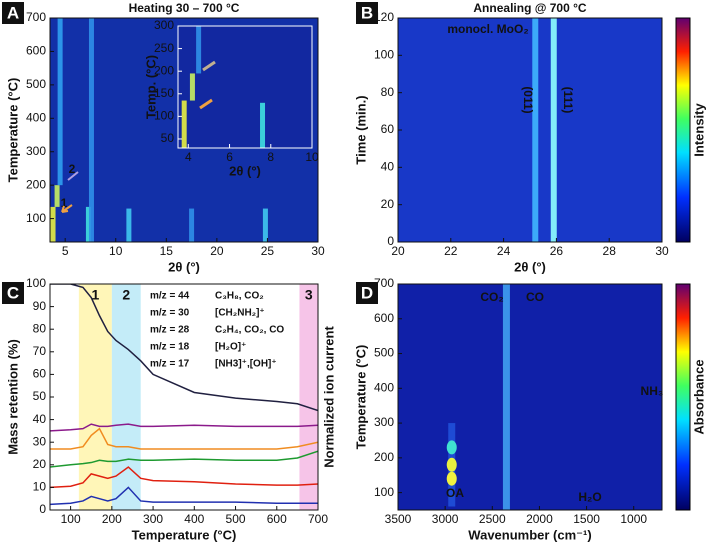 The image size is (708, 550). What do you see at coordinates (229, 157) in the screenshot?
I see `x-tick-label: 6` at bounding box center [229, 157].